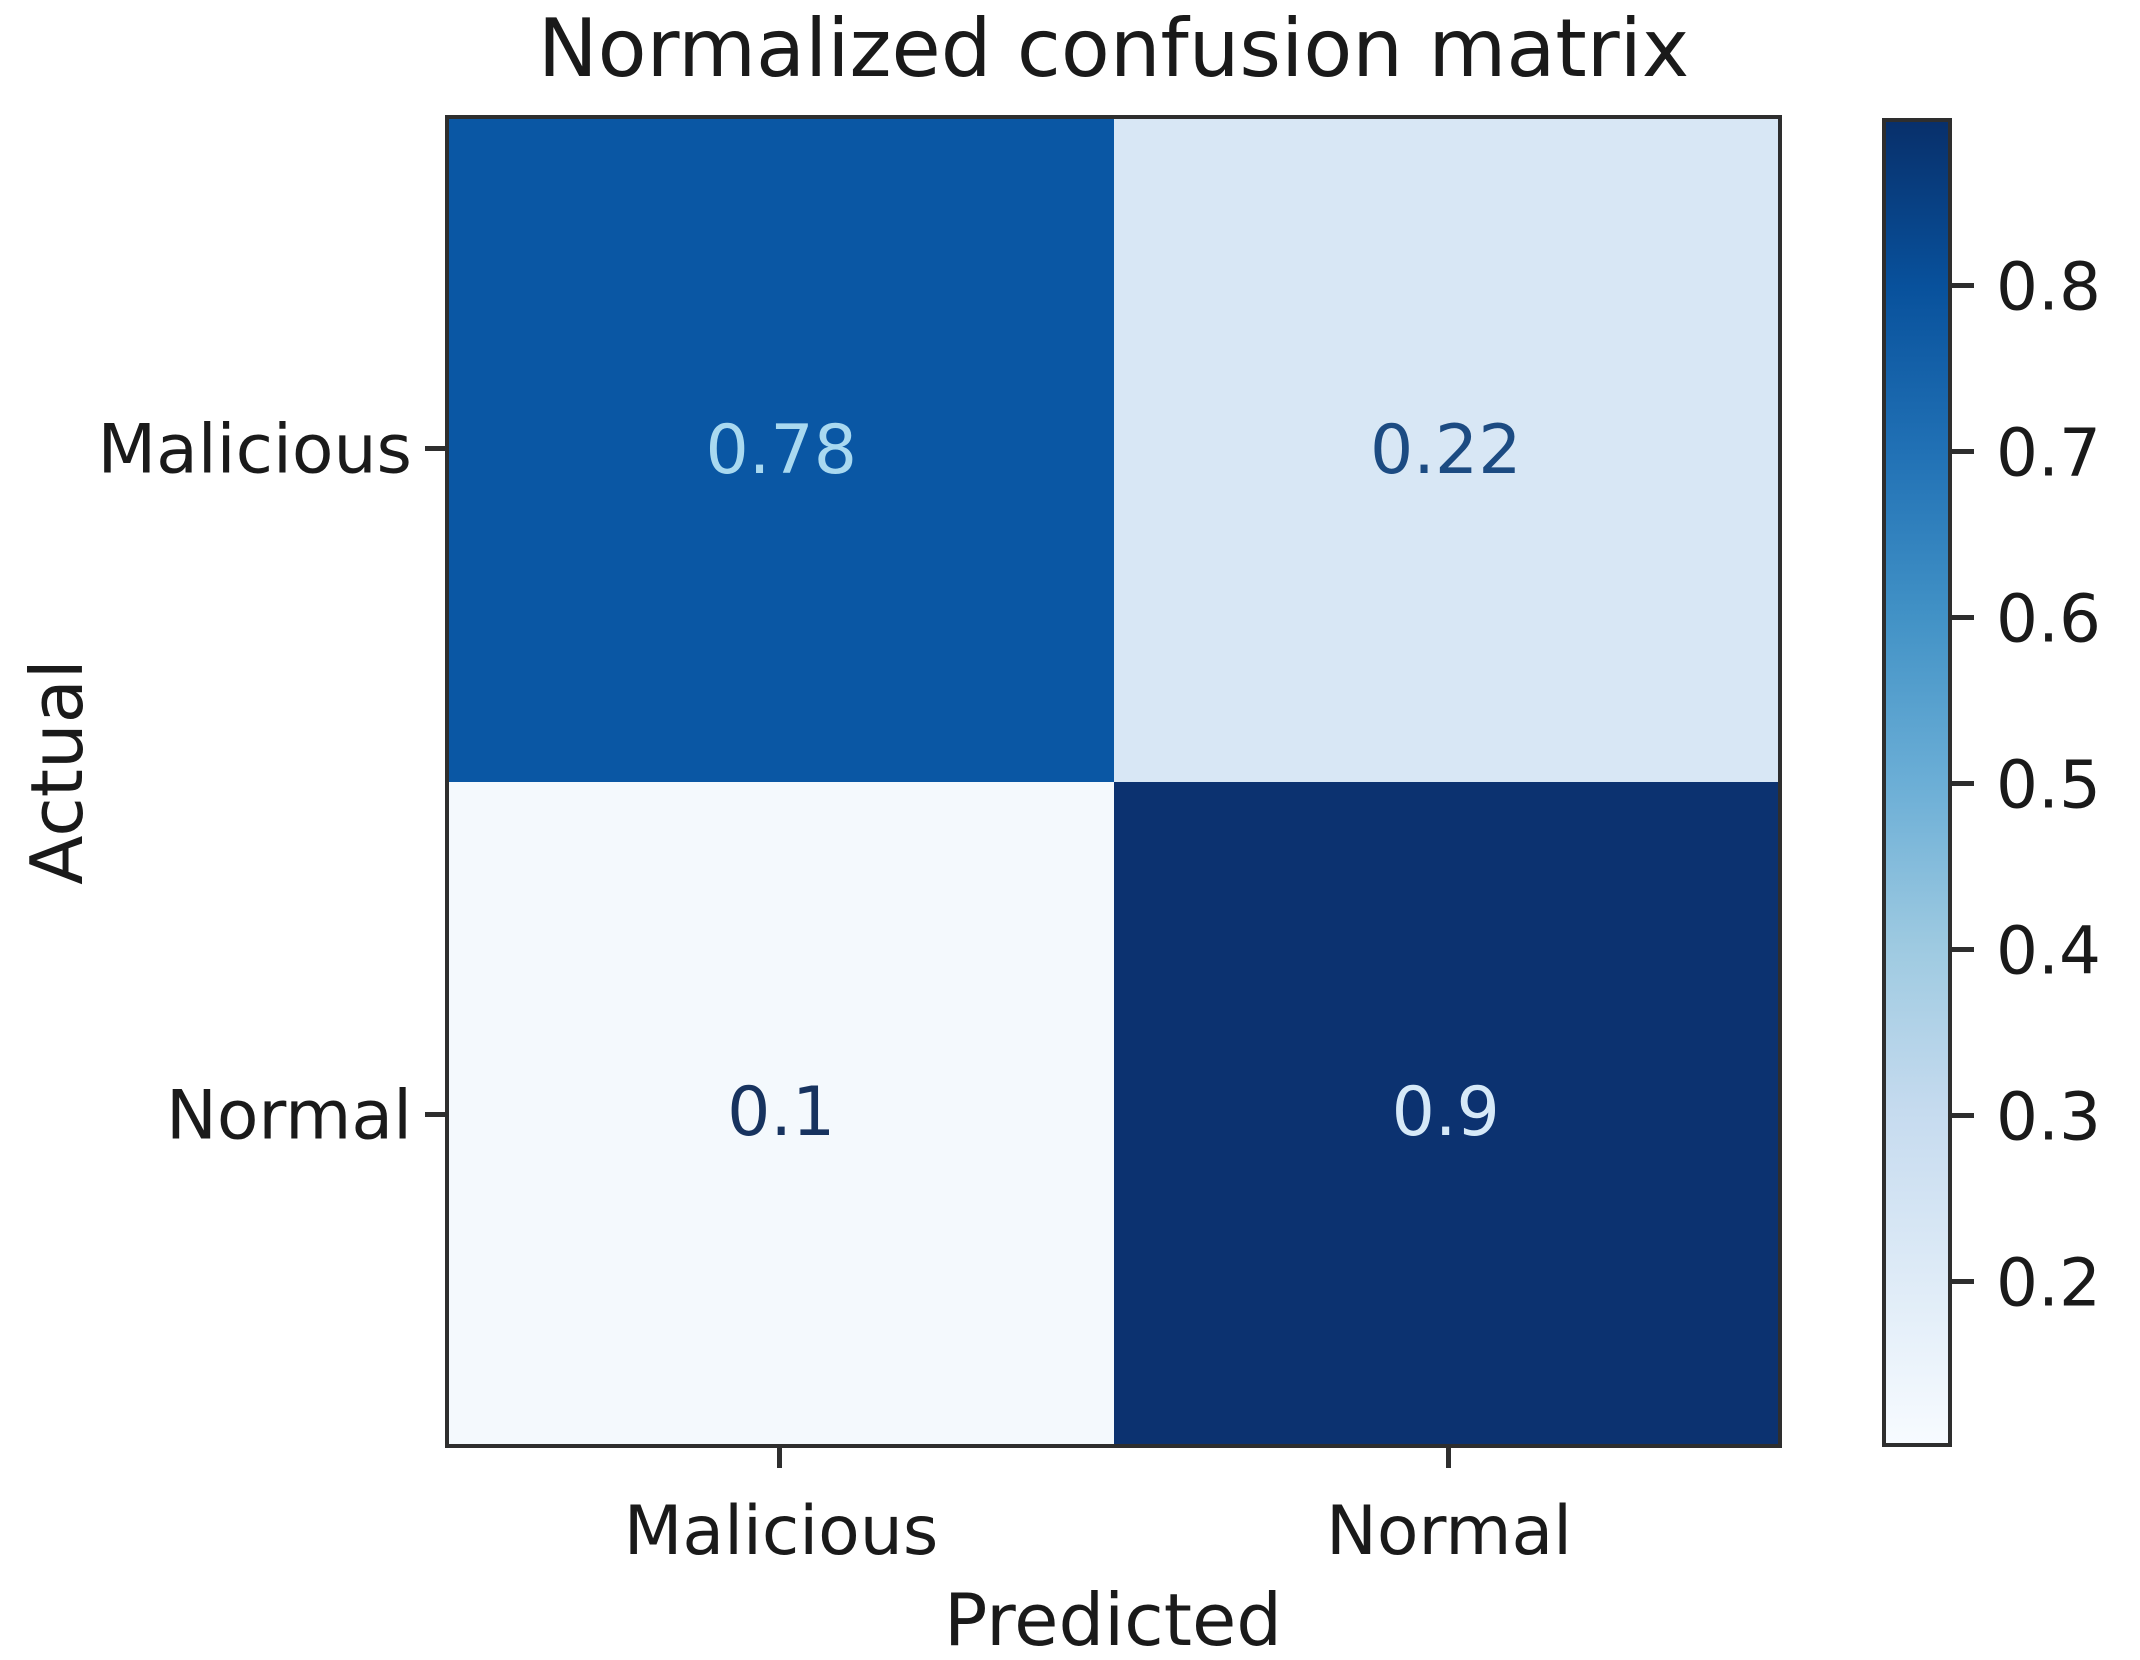 The image size is (2140, 1660). I want to click on y-tick-label-malicious: Malicious, so click(254, 450).